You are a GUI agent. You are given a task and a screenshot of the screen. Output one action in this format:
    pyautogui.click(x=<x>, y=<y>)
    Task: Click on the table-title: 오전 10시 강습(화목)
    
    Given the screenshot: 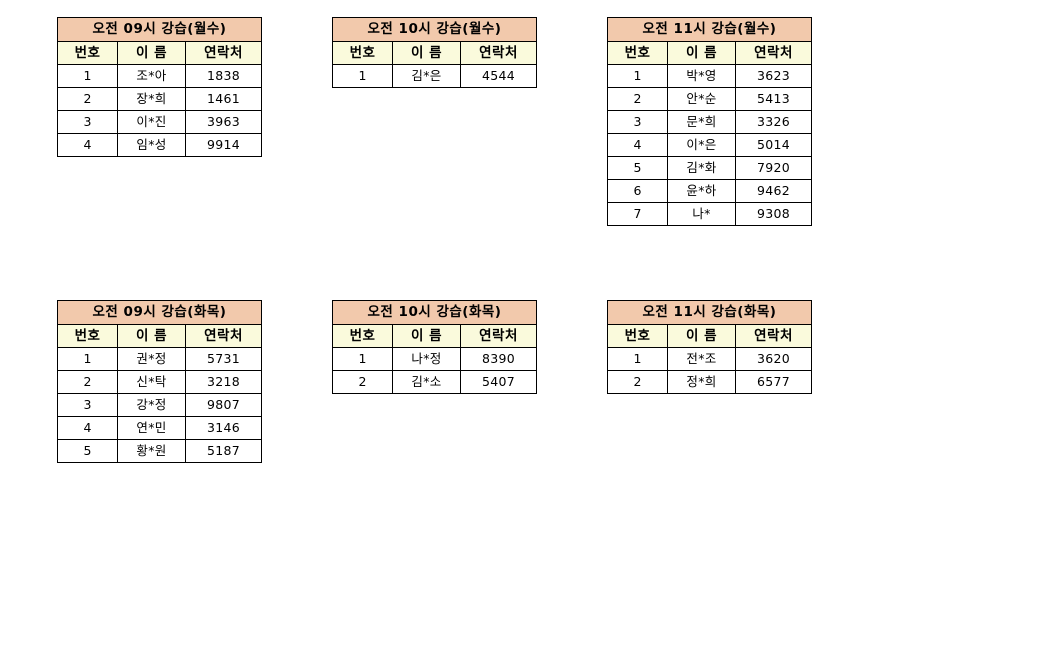 What is the action you would take?
    pyautogui.click(x=434, y=312)
    